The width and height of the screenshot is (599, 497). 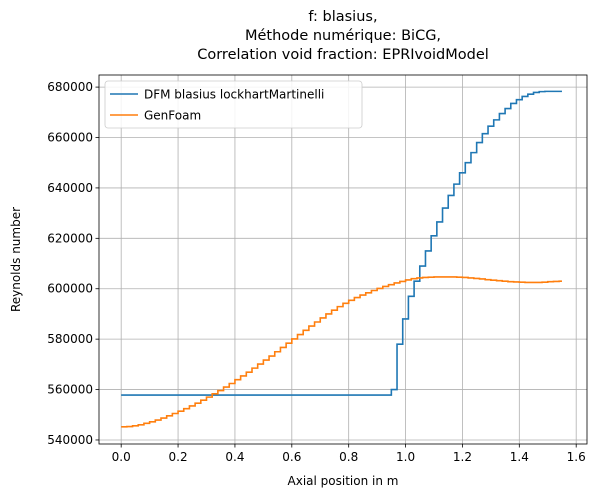 What do you see at coordinates (70, 138) in the screenshot?
I see `y-tick-label: 660000` at bounding box center [70, 138].